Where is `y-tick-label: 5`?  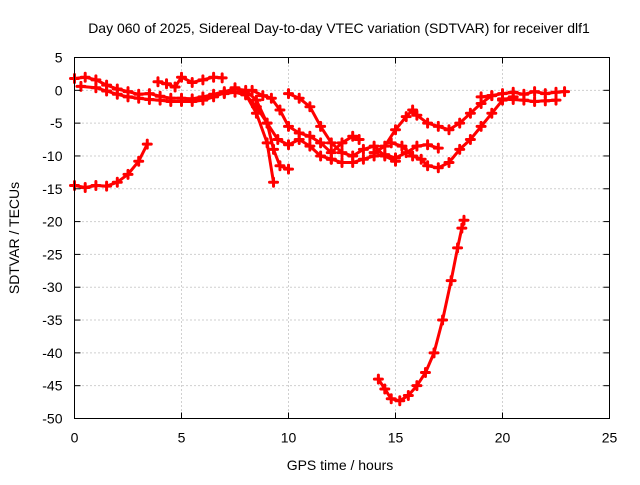
y-tick-label: 5 is located at coordinates (59, 58).